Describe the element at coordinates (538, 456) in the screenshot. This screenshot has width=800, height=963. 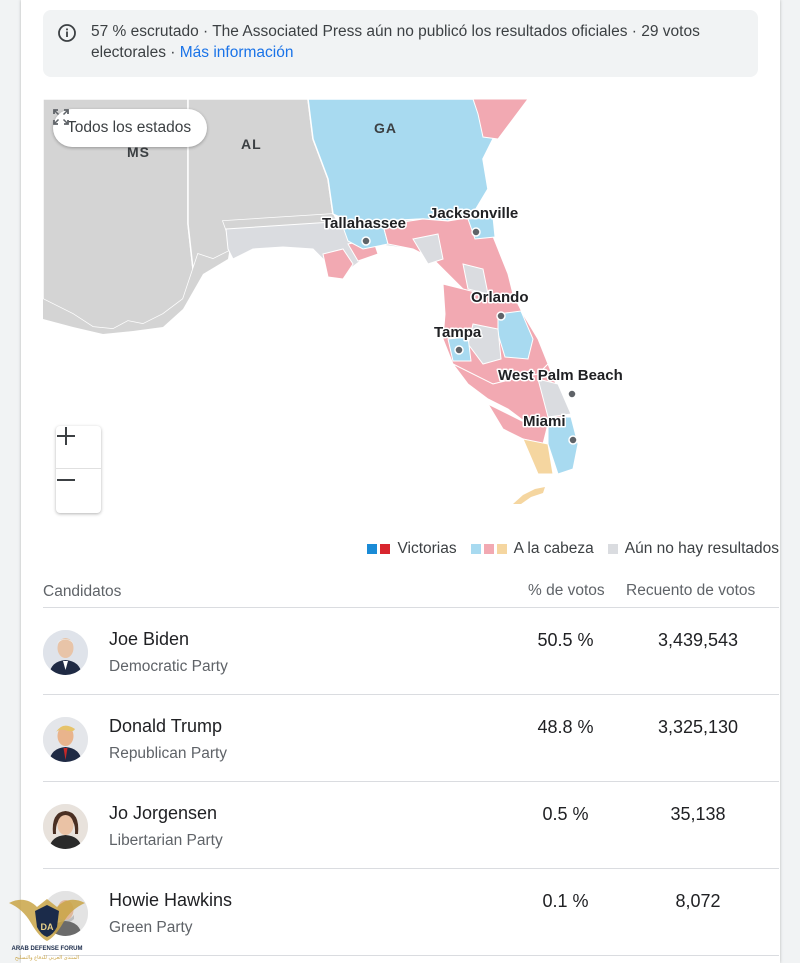
I see `monroe-county` at that location.